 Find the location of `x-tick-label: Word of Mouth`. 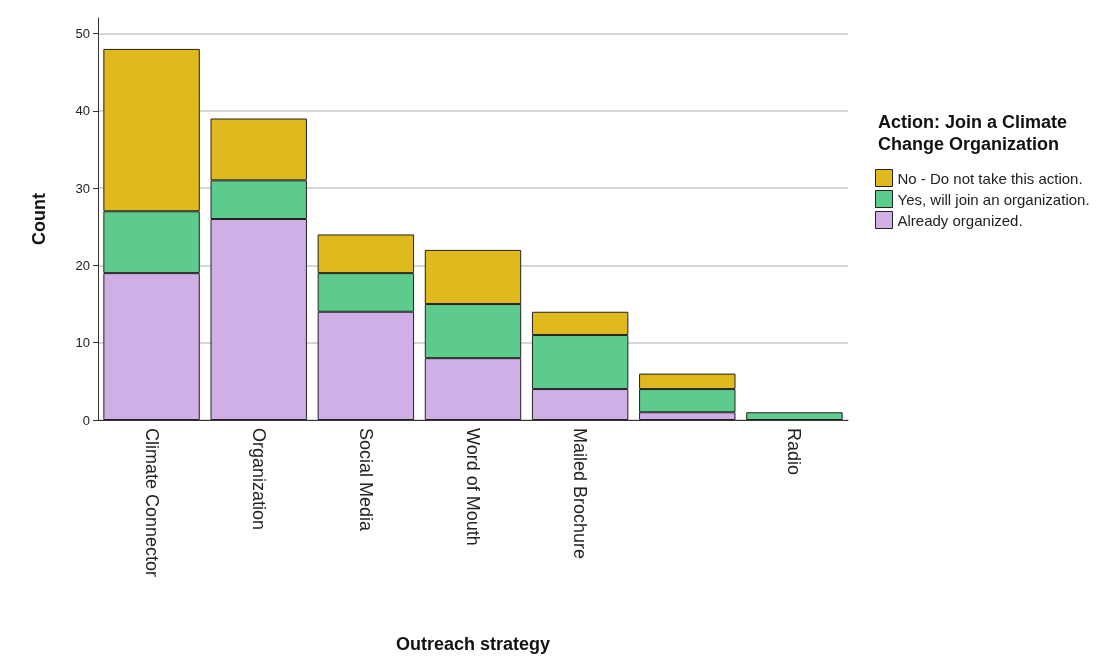

x-tick-label: Word of Mouth is located at coordinates (473, 487).